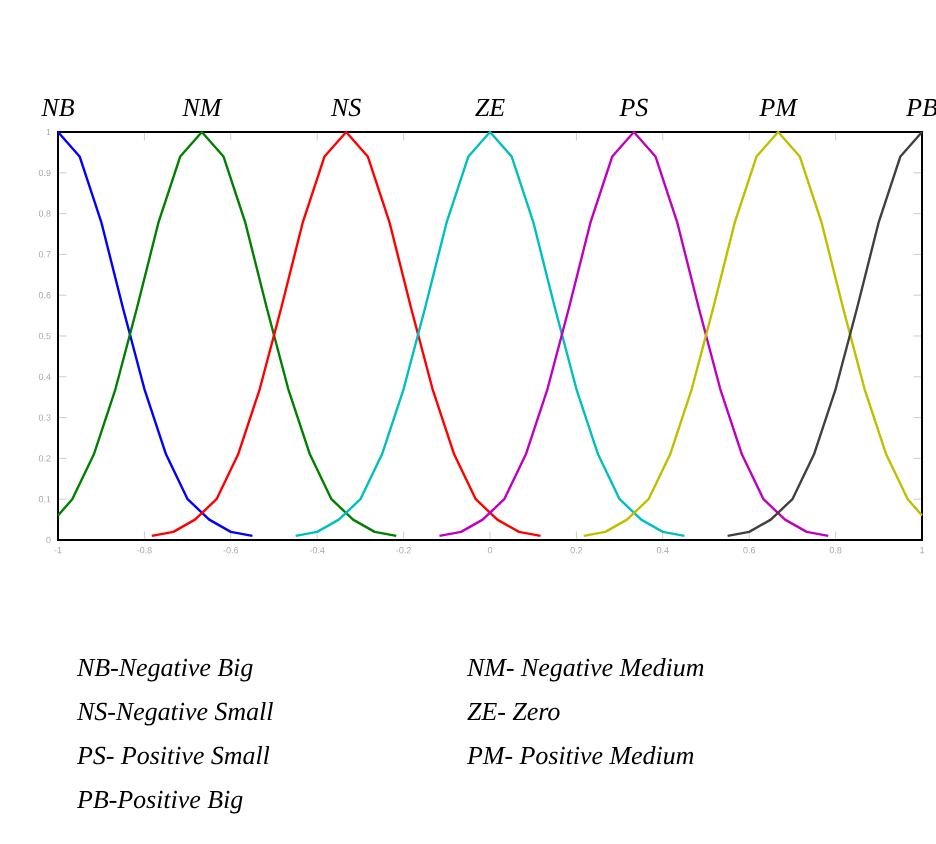  I want to click on text: NM- Negative Medium, so click(585, 670).